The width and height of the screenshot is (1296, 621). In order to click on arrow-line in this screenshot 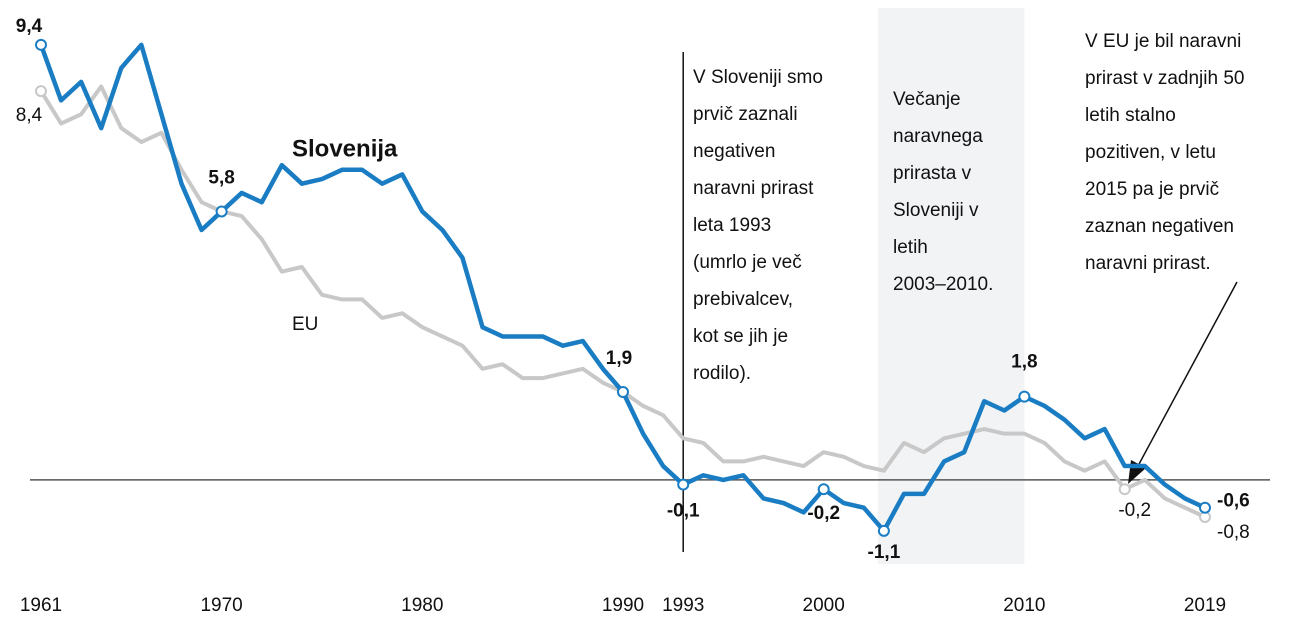, I will do `click(1187, 374)`.